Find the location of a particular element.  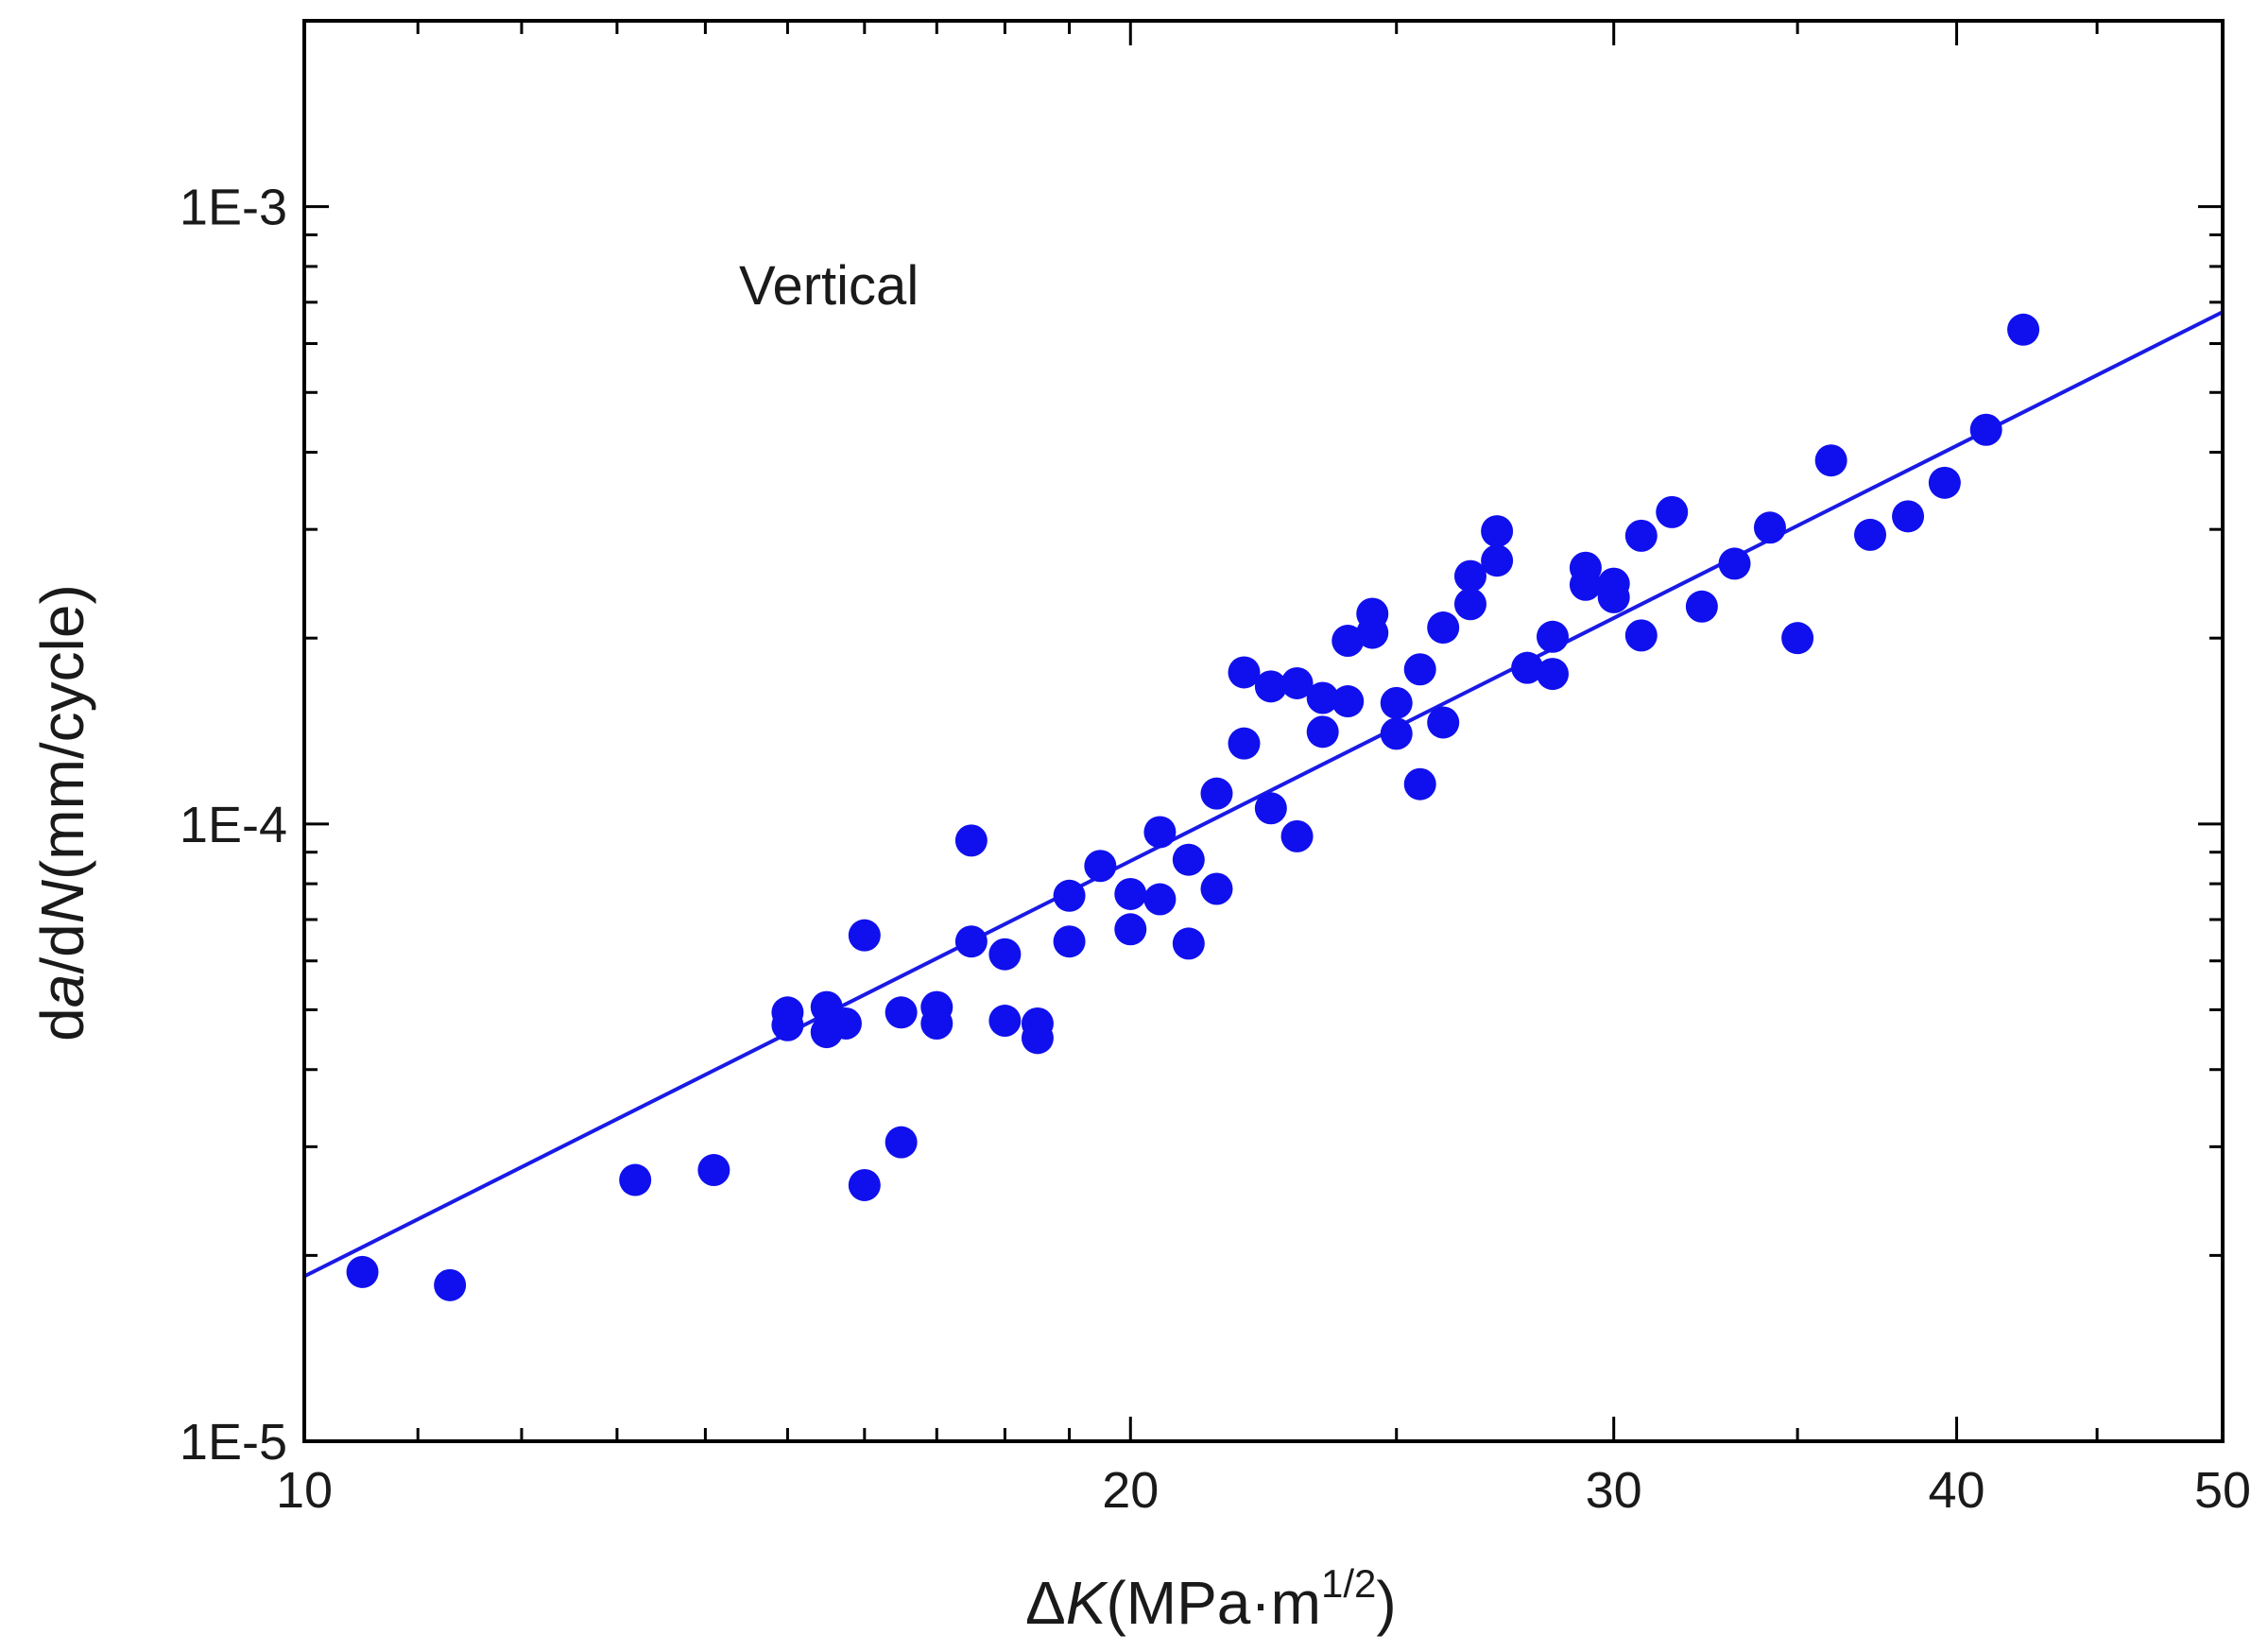

x-tick-label: 30 is located at coordinates (1614, 1490).